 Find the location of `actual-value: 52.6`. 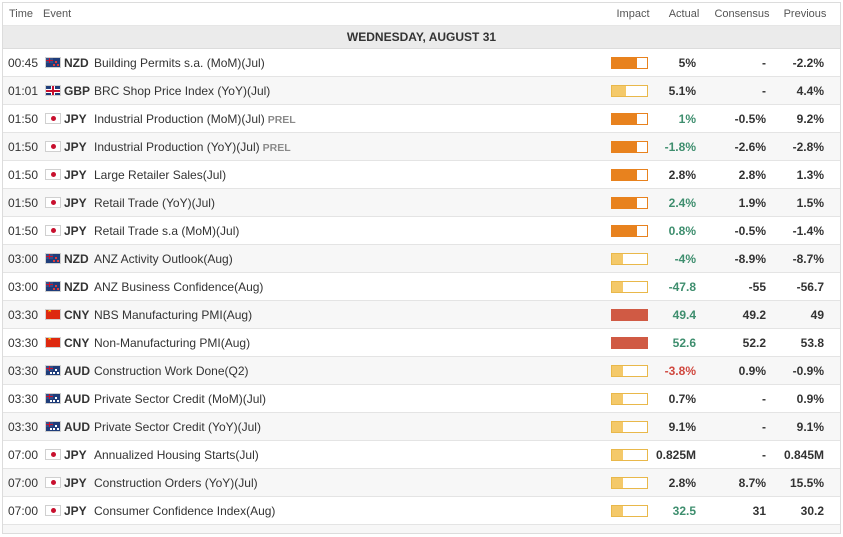

actual-value: 52.6 is located at coordinates (684, 342).